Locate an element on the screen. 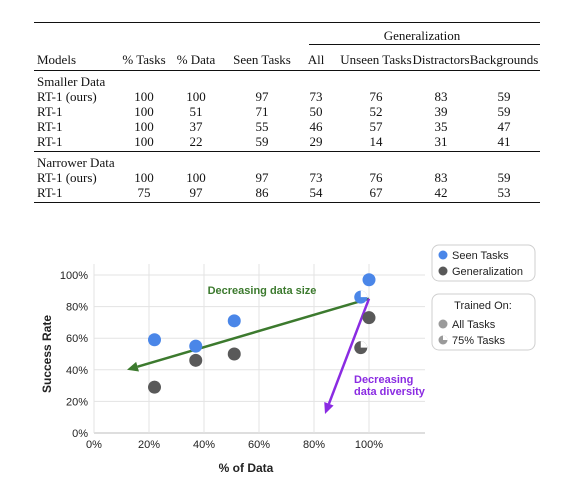  y-tick-label: 0% is located at coordinates (80, 434).